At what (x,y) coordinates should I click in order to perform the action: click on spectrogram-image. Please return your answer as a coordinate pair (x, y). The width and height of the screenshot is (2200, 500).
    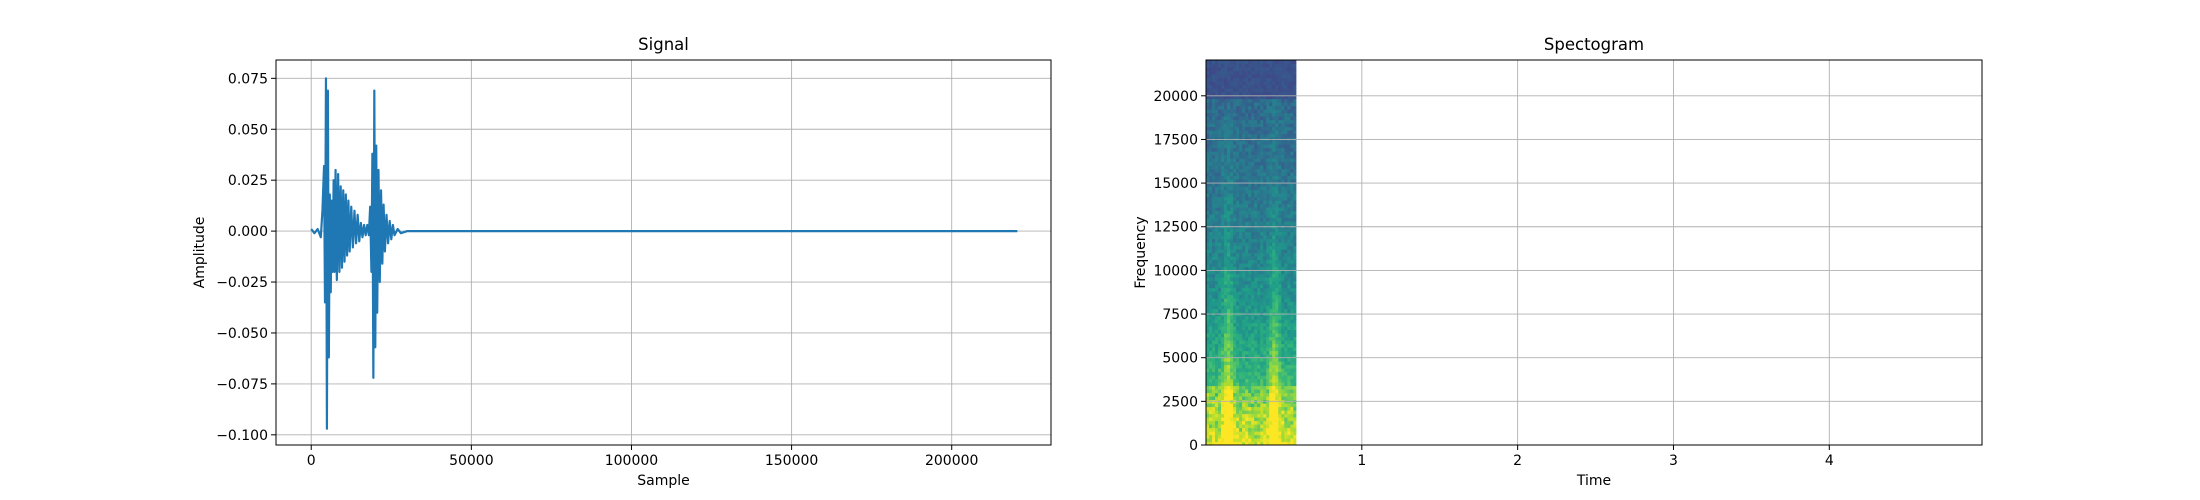
    Looking at the image, I should click on (1251, 253).